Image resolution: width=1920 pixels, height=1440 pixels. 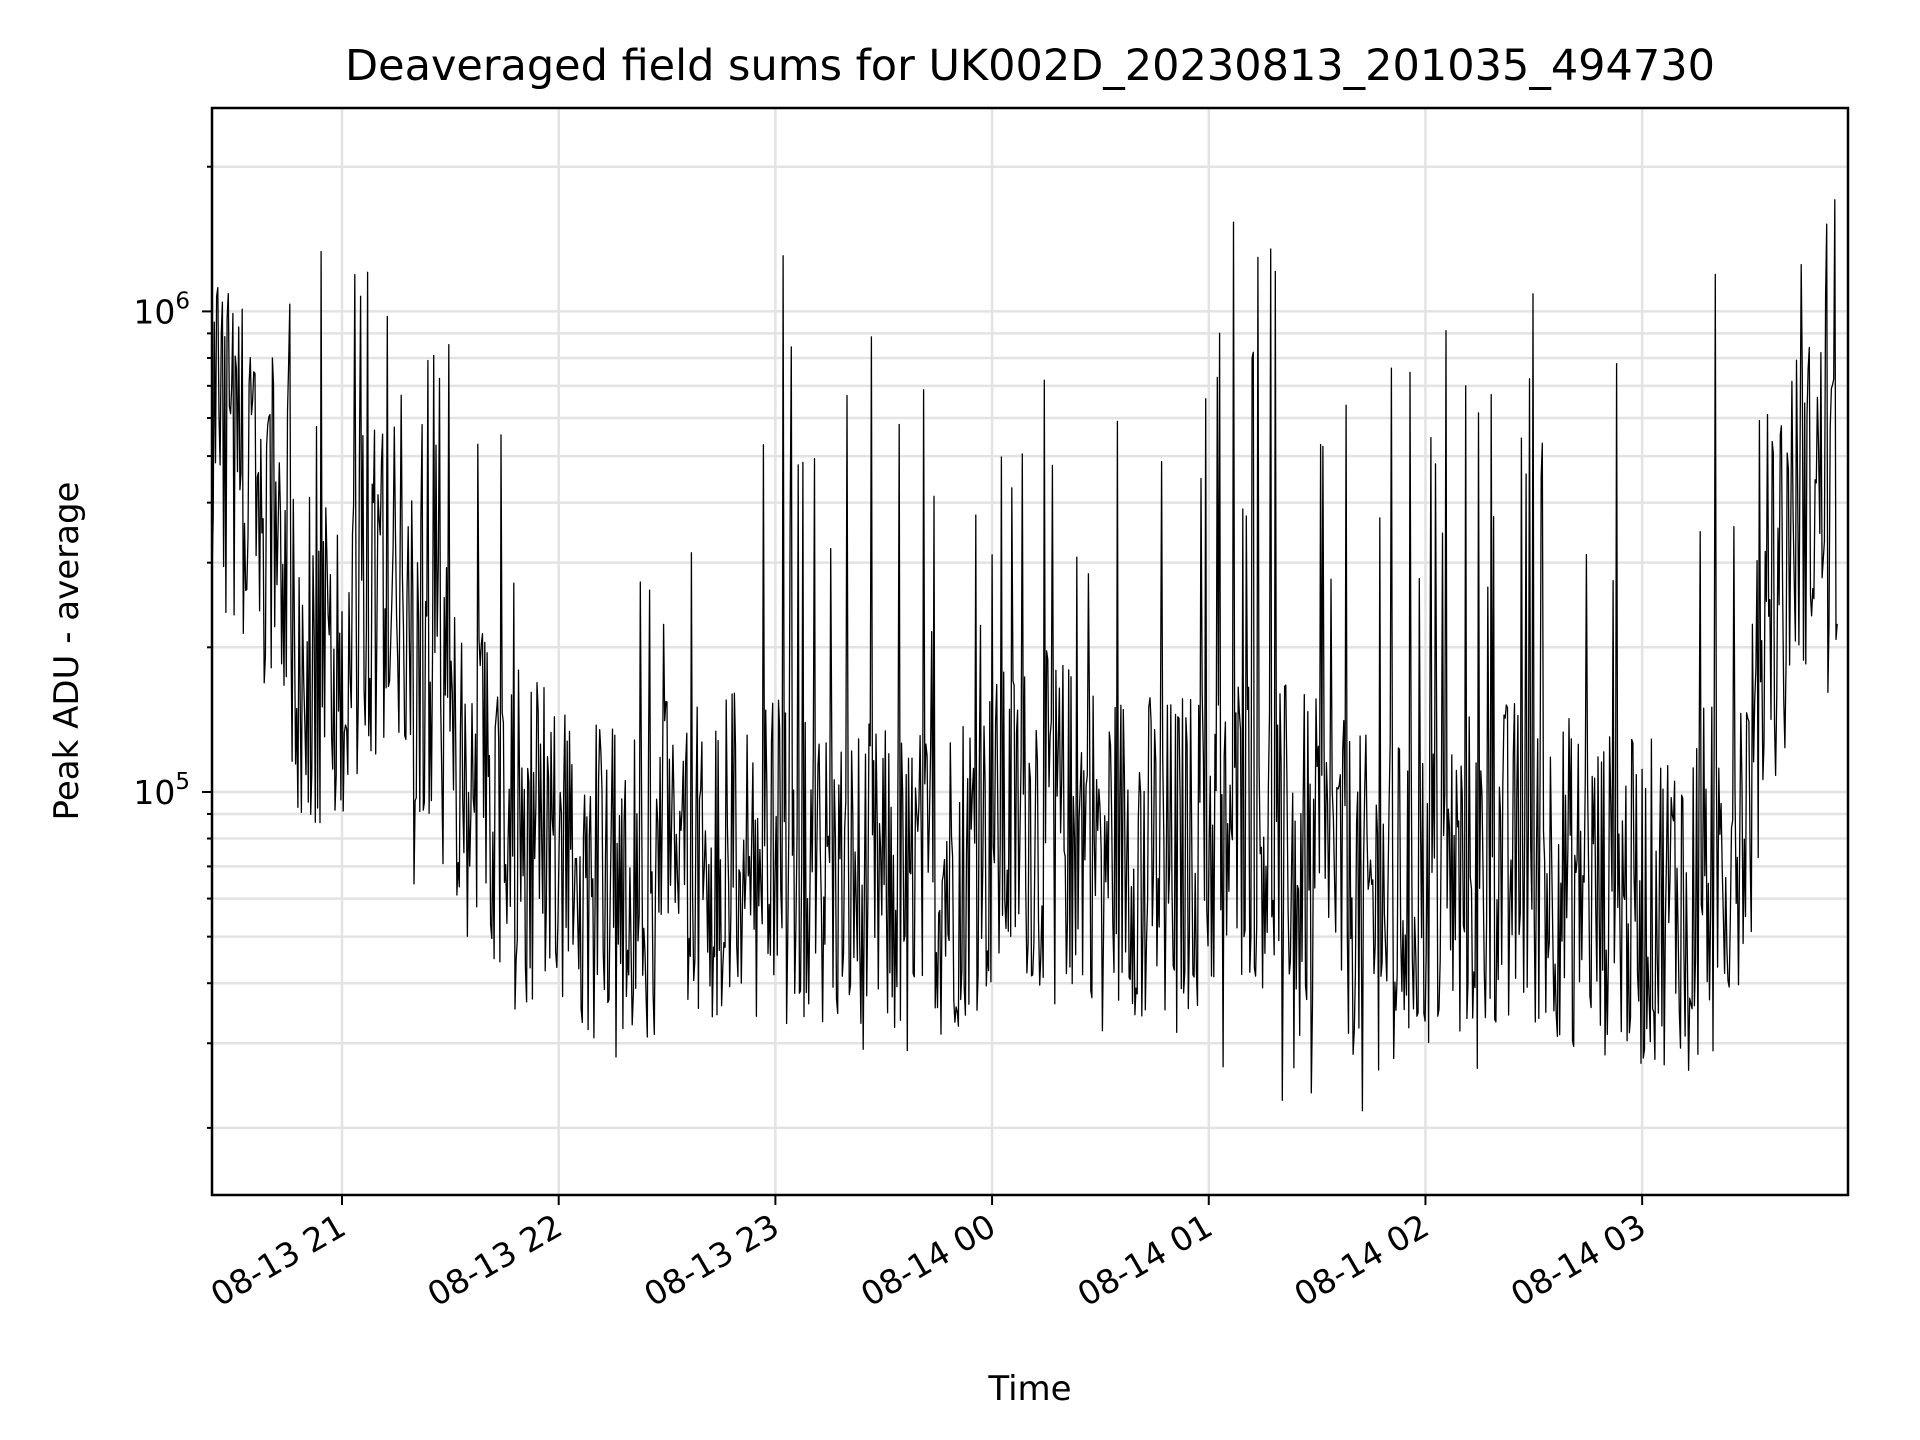 What do you see at coordinates (67, 651) in the screenshot?
I see `y-axis-label: Peak ADU - average` at bounding box center [67, 651].